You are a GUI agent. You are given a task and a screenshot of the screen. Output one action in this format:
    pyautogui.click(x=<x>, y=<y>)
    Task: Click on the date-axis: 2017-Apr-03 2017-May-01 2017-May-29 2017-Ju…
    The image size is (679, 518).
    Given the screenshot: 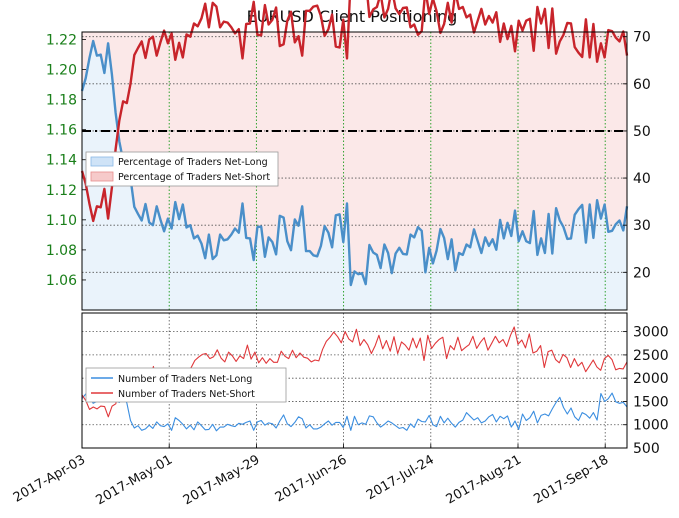 What is the action you would take?
    pyautogui.click(x=311, y=476)
    